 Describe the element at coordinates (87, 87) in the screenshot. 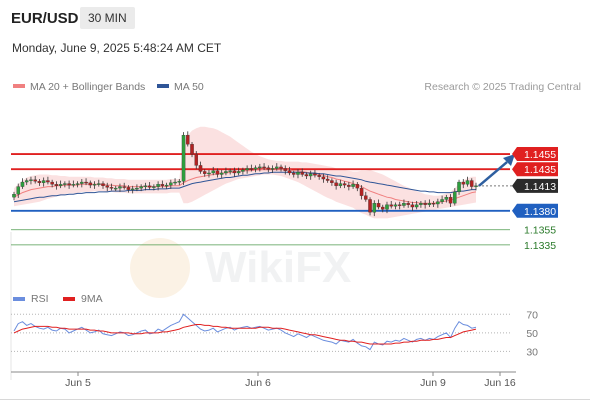

I see `legend-label-ma20: MA 20 + Bollinger Bands` at that location.